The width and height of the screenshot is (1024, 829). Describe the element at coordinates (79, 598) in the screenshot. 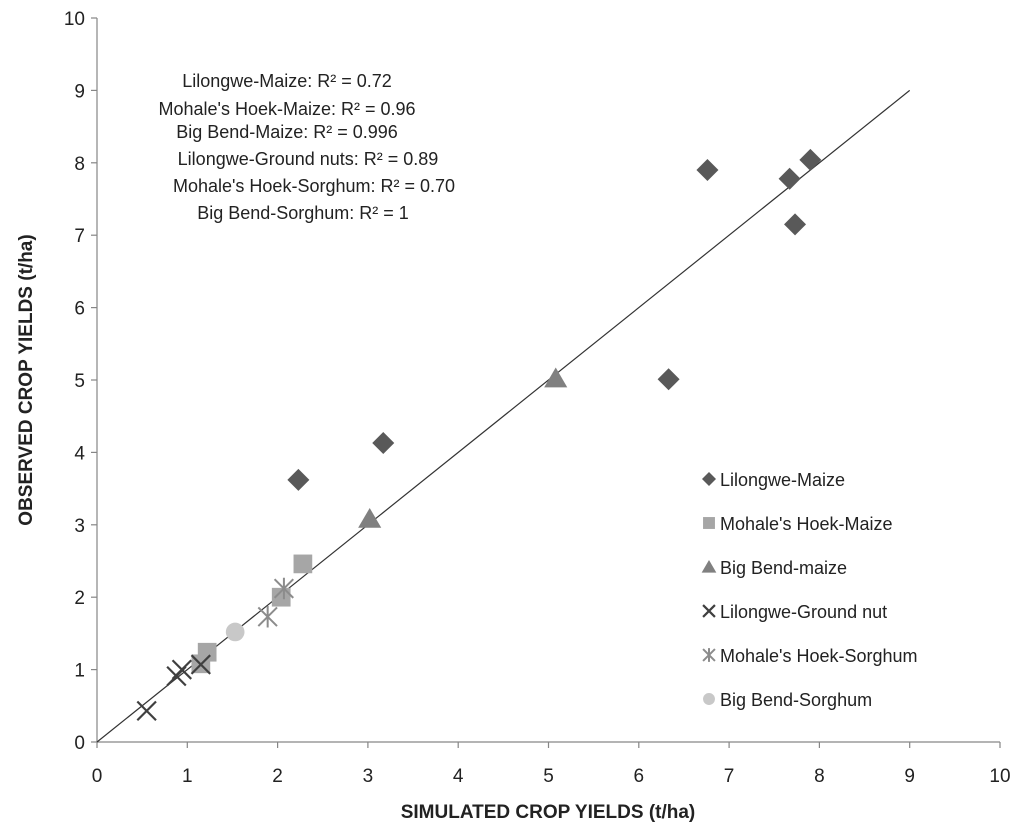

I see `y-tick-label: 2` at that location.